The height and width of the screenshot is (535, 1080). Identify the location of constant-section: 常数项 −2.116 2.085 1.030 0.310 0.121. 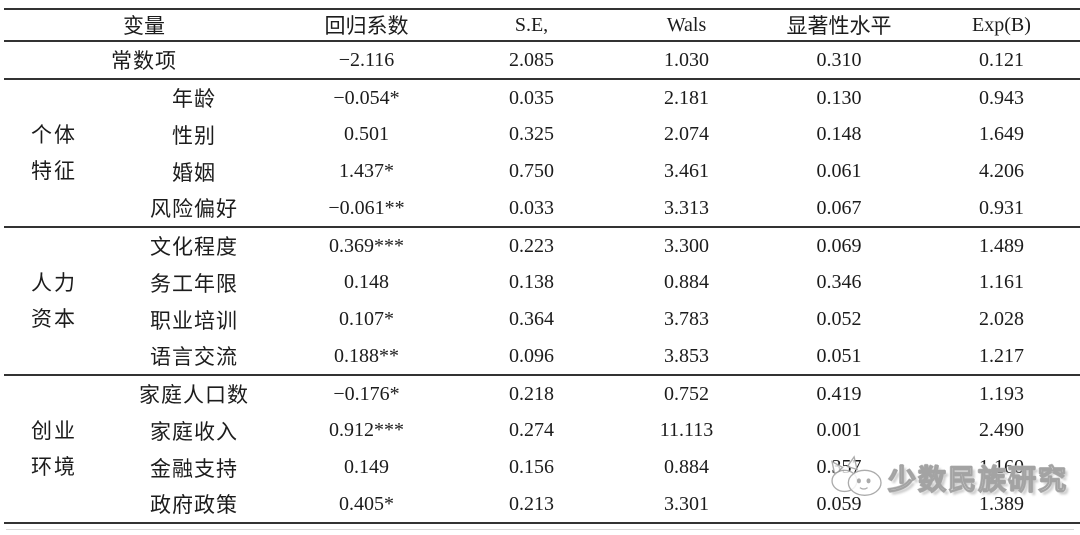
(542, 60).